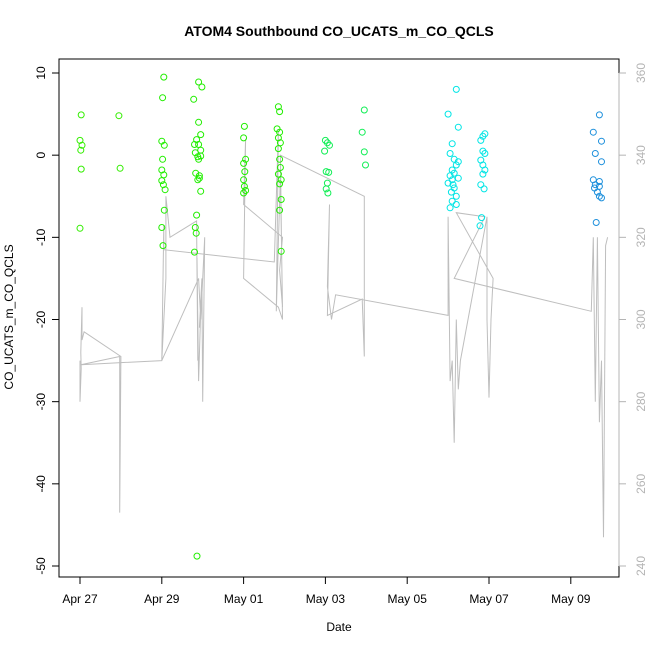 The image size is (650, 650). I want to click on y-tick-label-left: -30, so click(41, 402).